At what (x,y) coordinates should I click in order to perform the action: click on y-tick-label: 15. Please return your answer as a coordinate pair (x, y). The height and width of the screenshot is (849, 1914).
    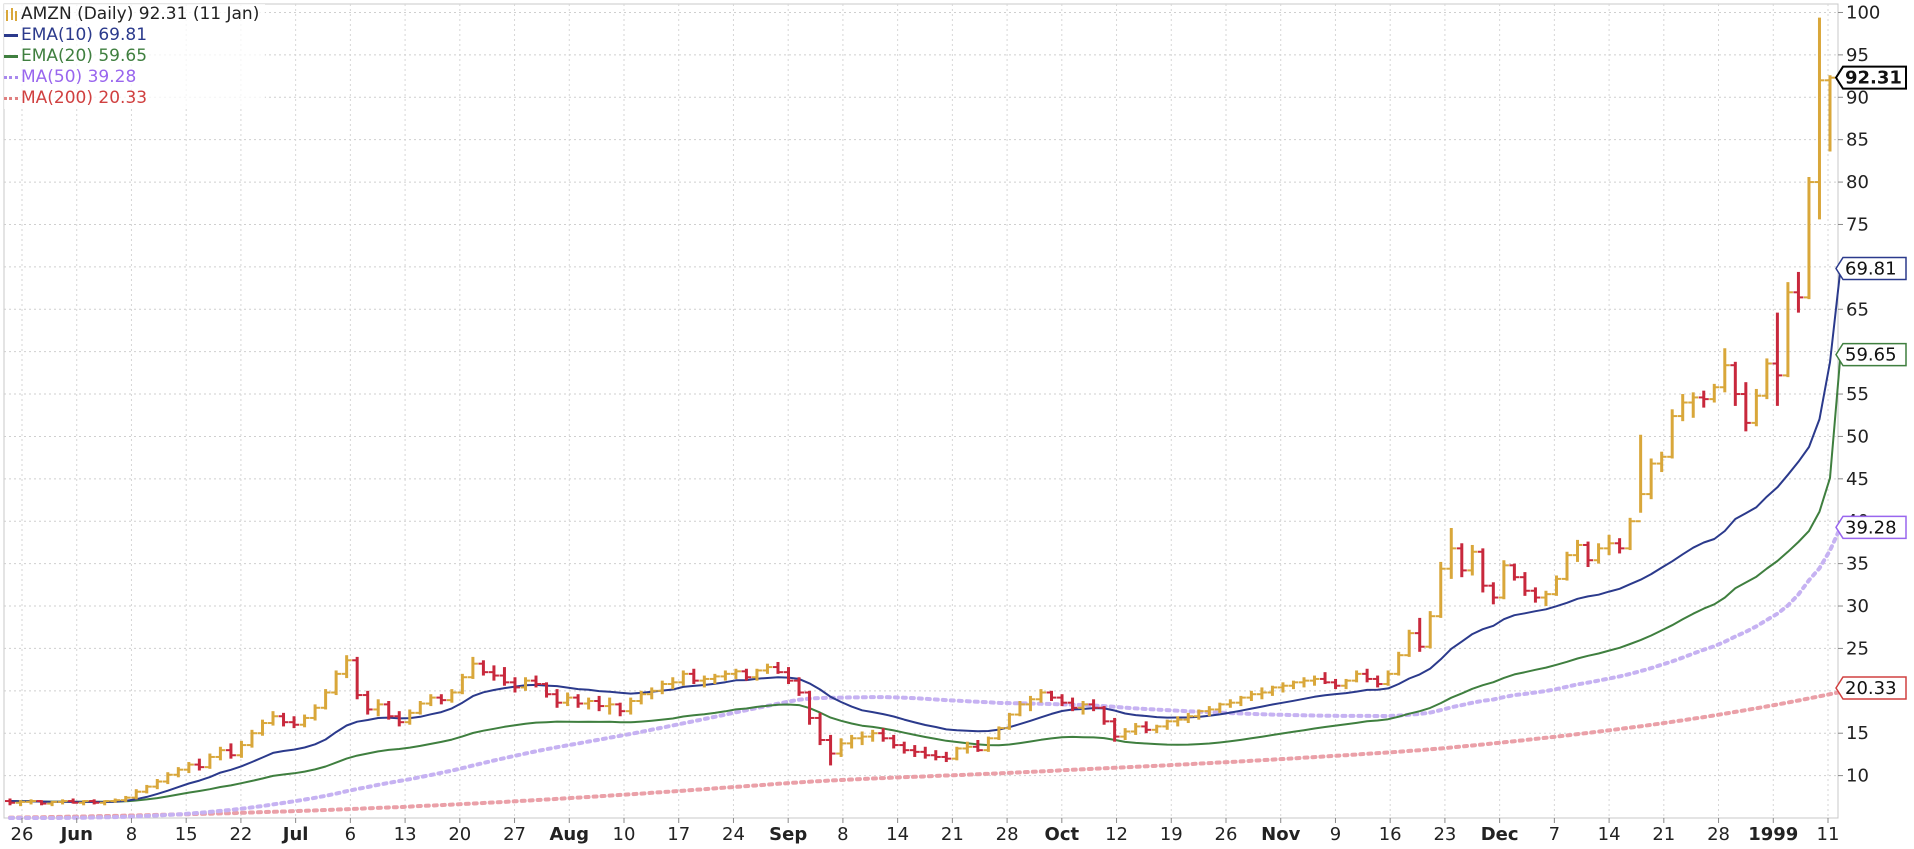
    Looking at the image, I should click on (1857, 733).